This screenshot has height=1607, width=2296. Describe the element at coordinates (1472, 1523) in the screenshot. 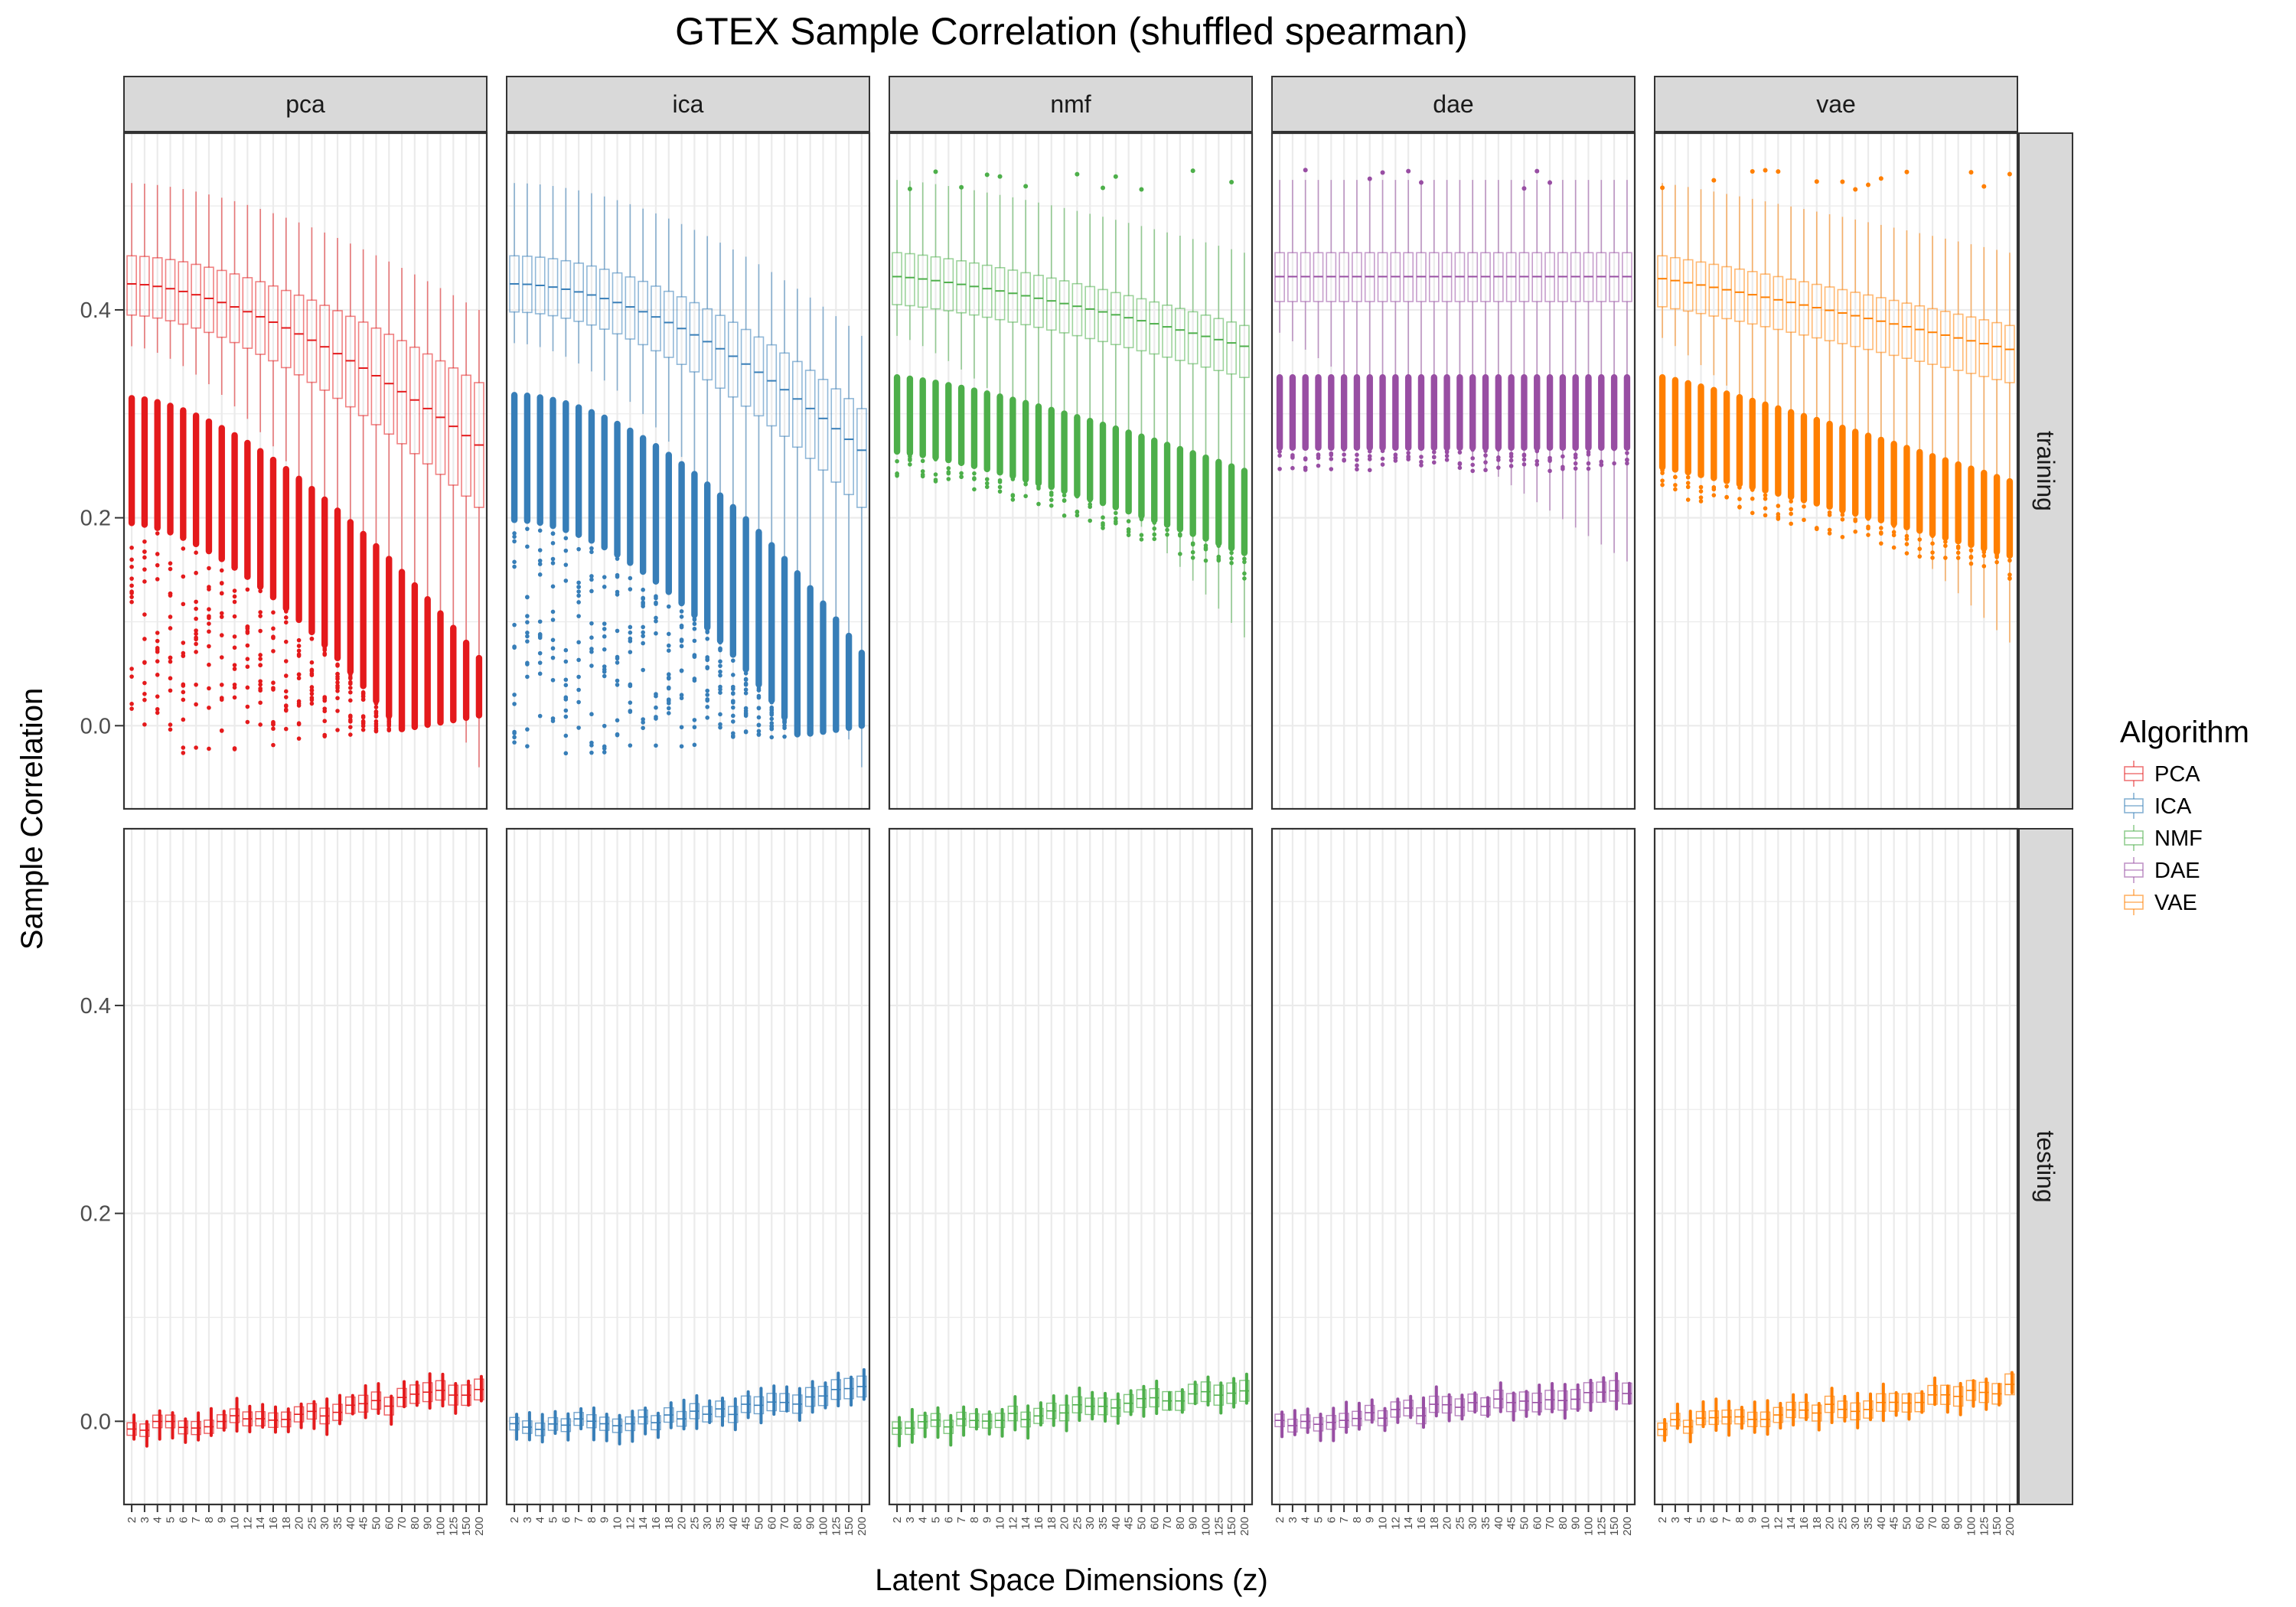

I see `x-tick-label: 30` at that location.